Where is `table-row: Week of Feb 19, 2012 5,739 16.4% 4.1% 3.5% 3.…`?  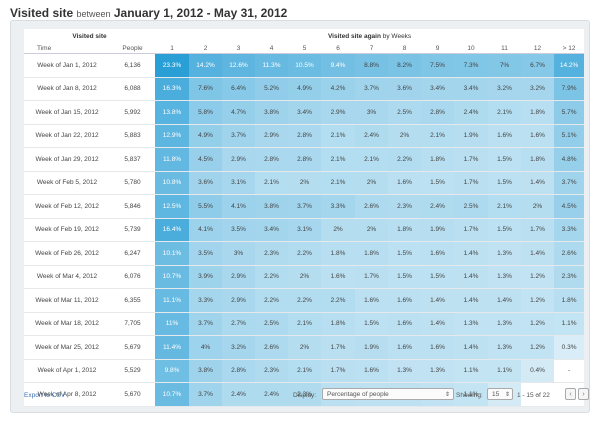
table-row: Week of Feb 19, 2012 5,739 16.4% 4.1% 3.5% 3.… is located at coordinates (304, 230).